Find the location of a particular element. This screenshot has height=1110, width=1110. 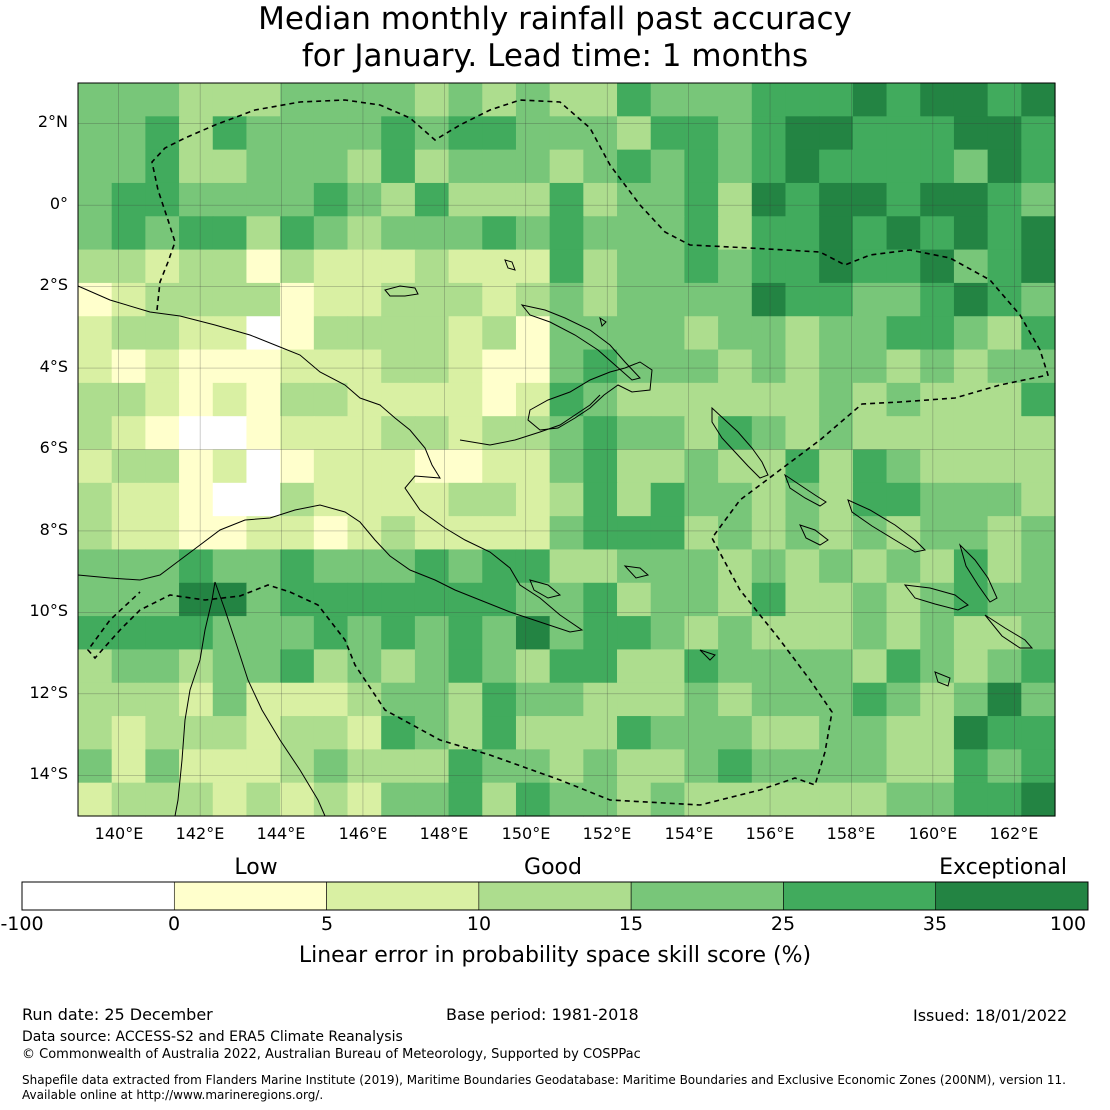

coastline-isabel is located at coordinates (887, 526).